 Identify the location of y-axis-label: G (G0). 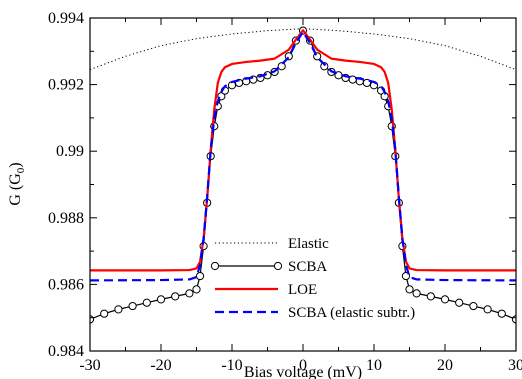
(17, 183).